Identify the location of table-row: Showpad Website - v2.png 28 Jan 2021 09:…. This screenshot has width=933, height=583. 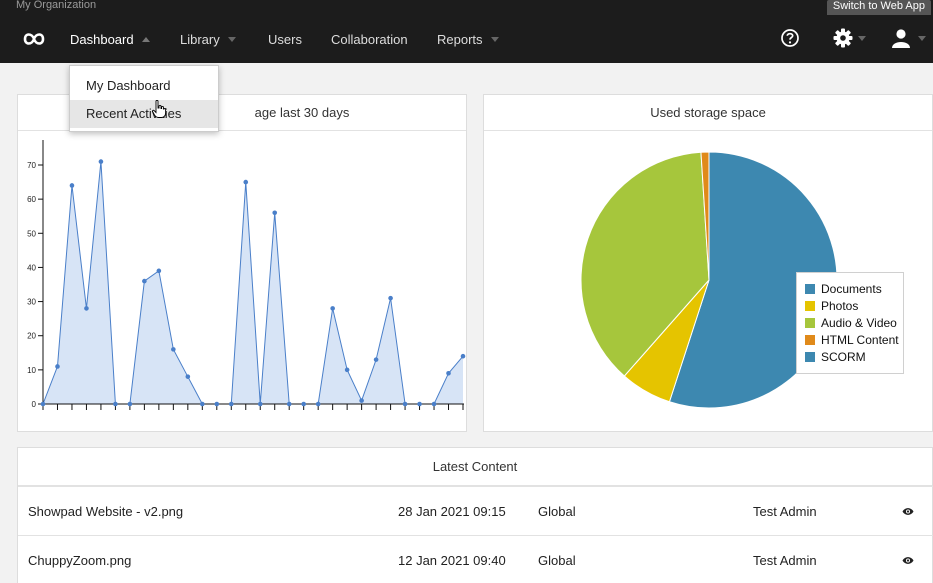
(475, 510).